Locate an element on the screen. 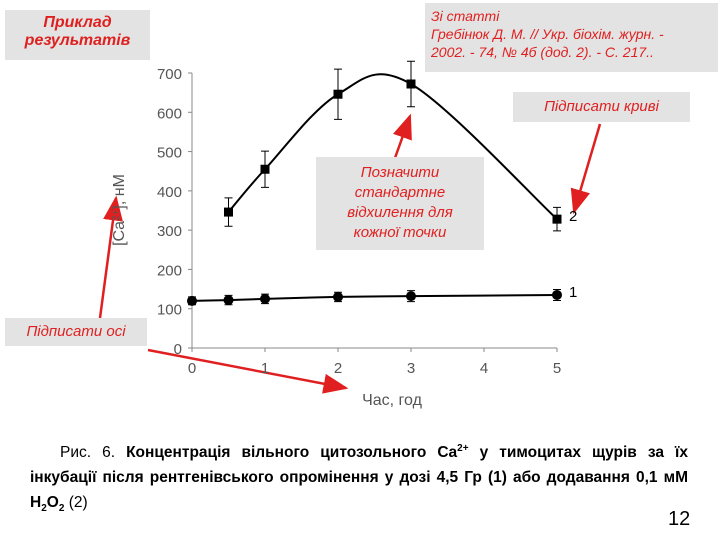 The width and height of the screenshot is (720, 540). annotation-text: 2002. - 74, № 4б (дод. 2). - С. 217.. is located at coordinates (542, 52).